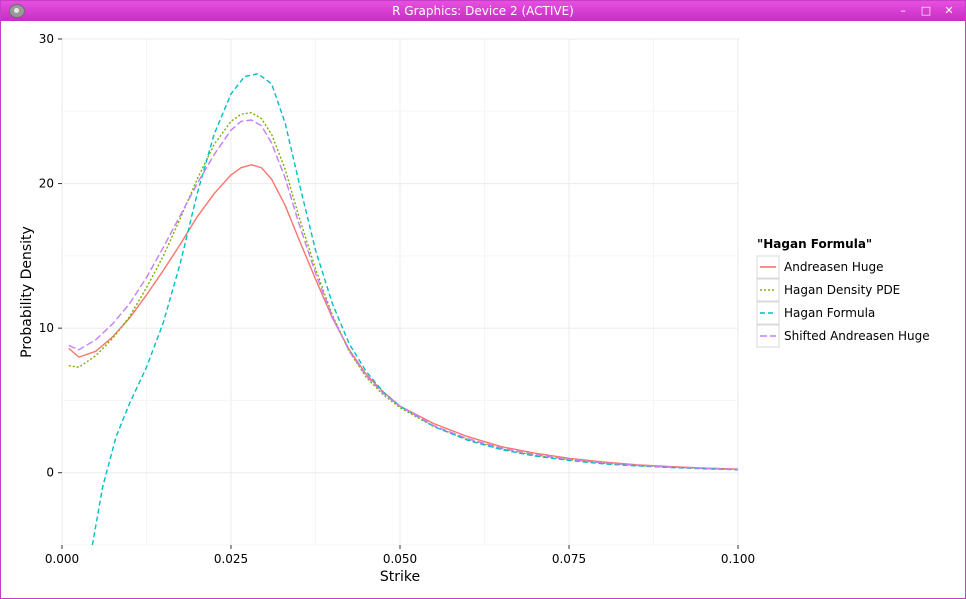 The image size is (966, 599). Describe the element at coordinates (738, 559) in the screenshot. I see `x-tick-label: 0.100` at that location.